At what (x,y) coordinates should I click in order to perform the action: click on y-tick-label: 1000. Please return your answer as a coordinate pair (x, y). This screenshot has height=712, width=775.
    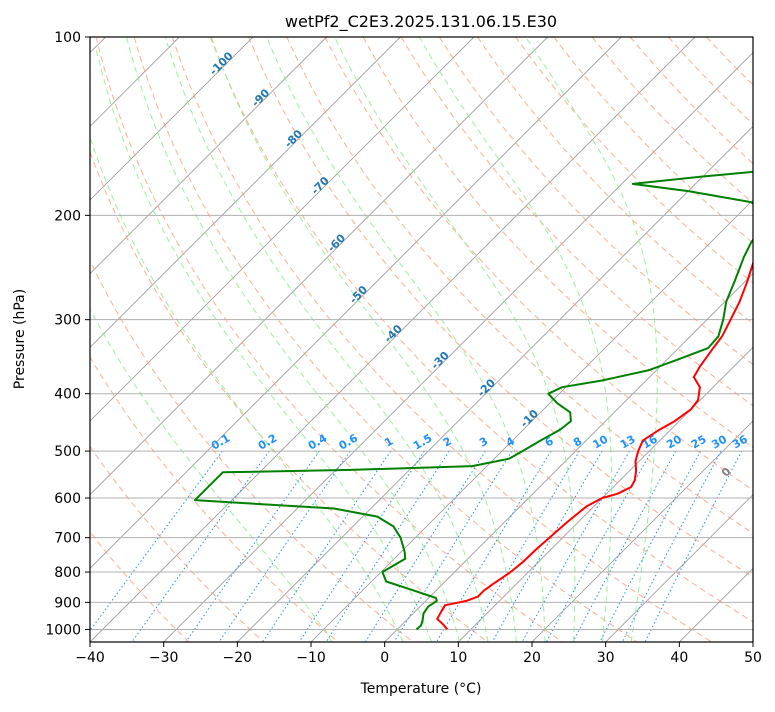
    Looking at the image, I should click on (63, 630).